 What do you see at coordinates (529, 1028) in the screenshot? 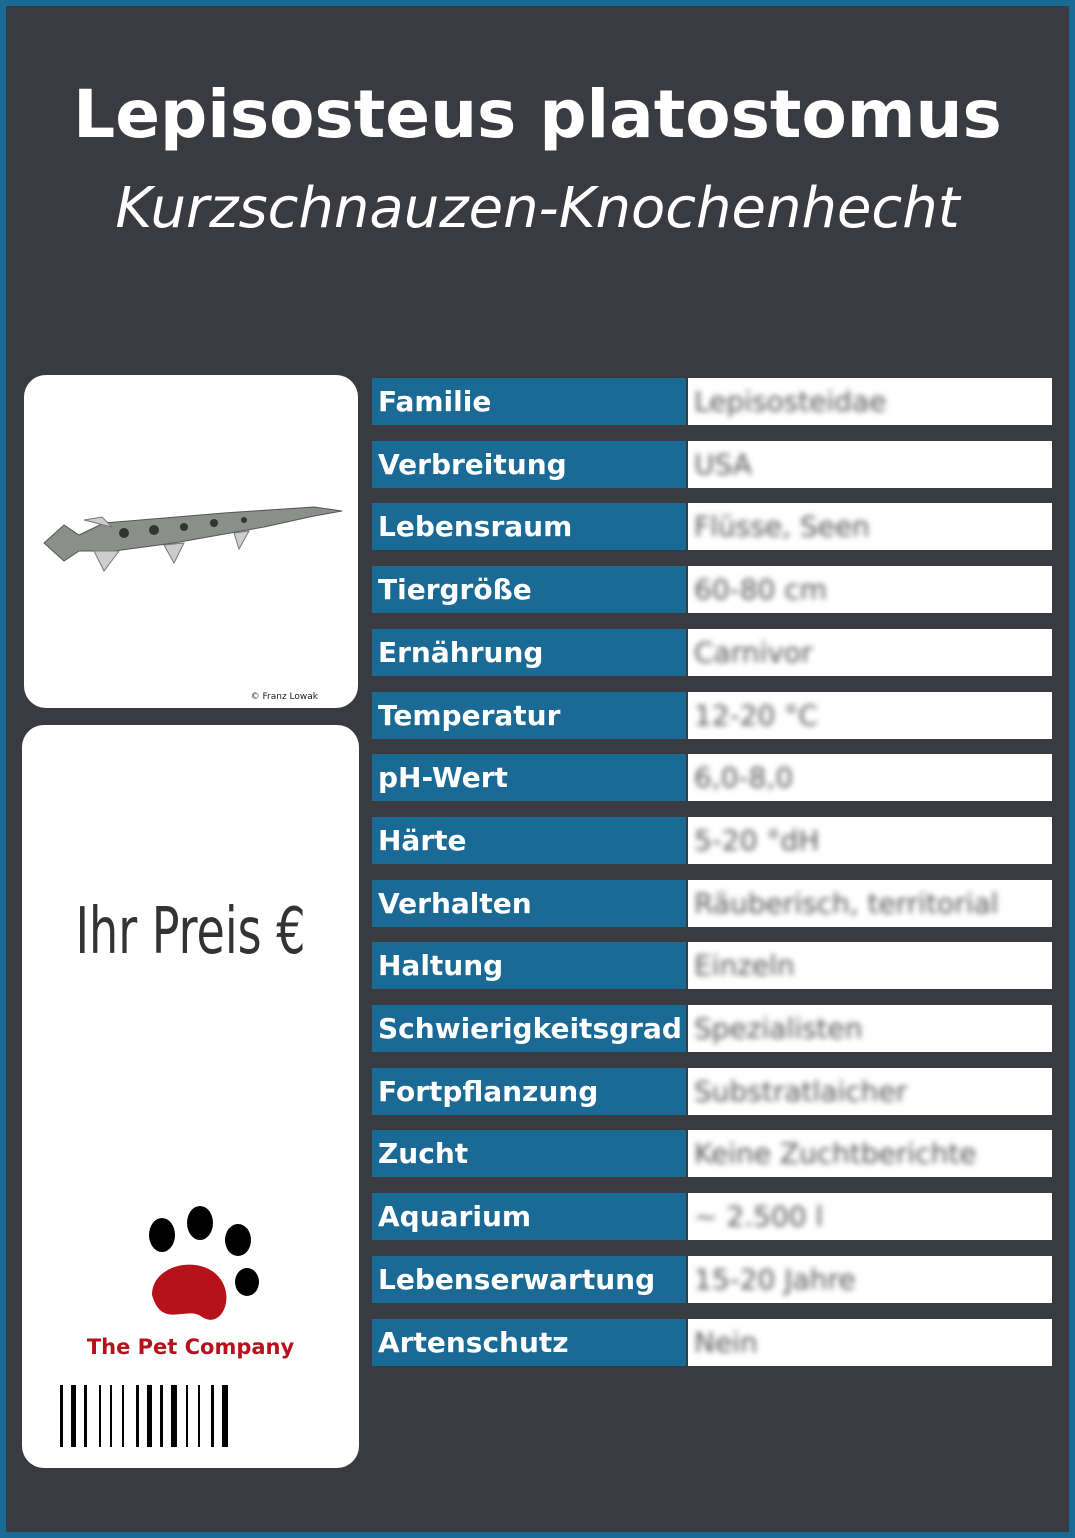
I see `row-label: Schwierigkeitsgrad` at bounding box center [529, 1028].